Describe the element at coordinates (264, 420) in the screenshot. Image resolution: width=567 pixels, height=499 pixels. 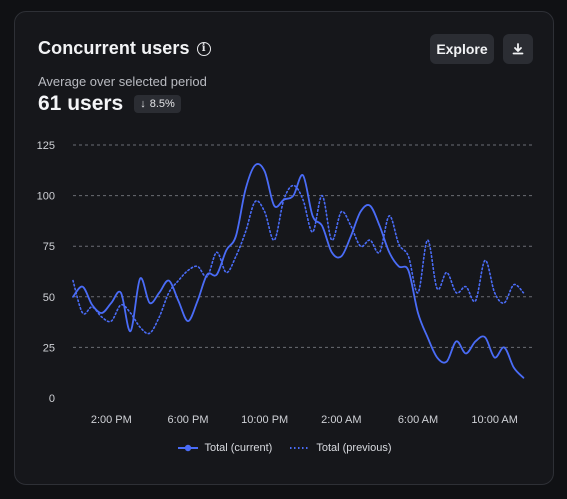
I see `x-tick-label: 10:00 PM` at that location.